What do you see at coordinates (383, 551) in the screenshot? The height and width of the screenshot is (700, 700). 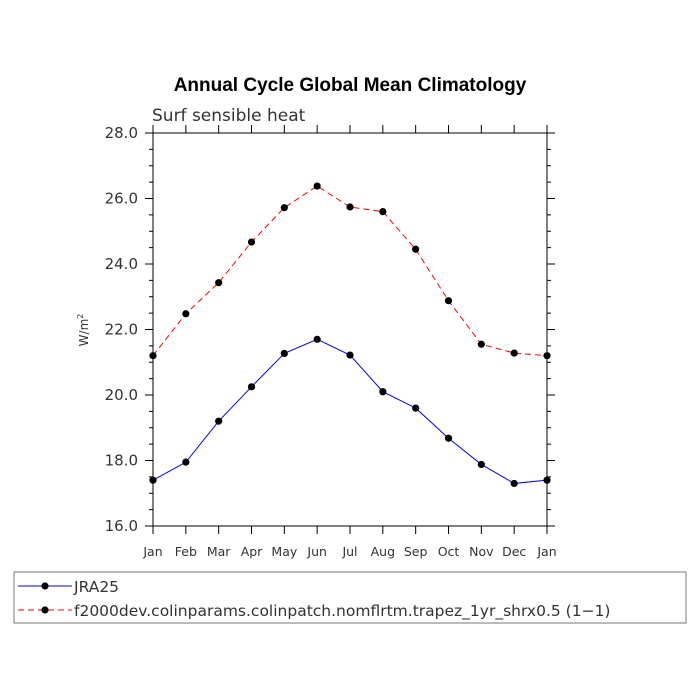 I see `x-tick-label: Aug` at bounding box center [383, 551].